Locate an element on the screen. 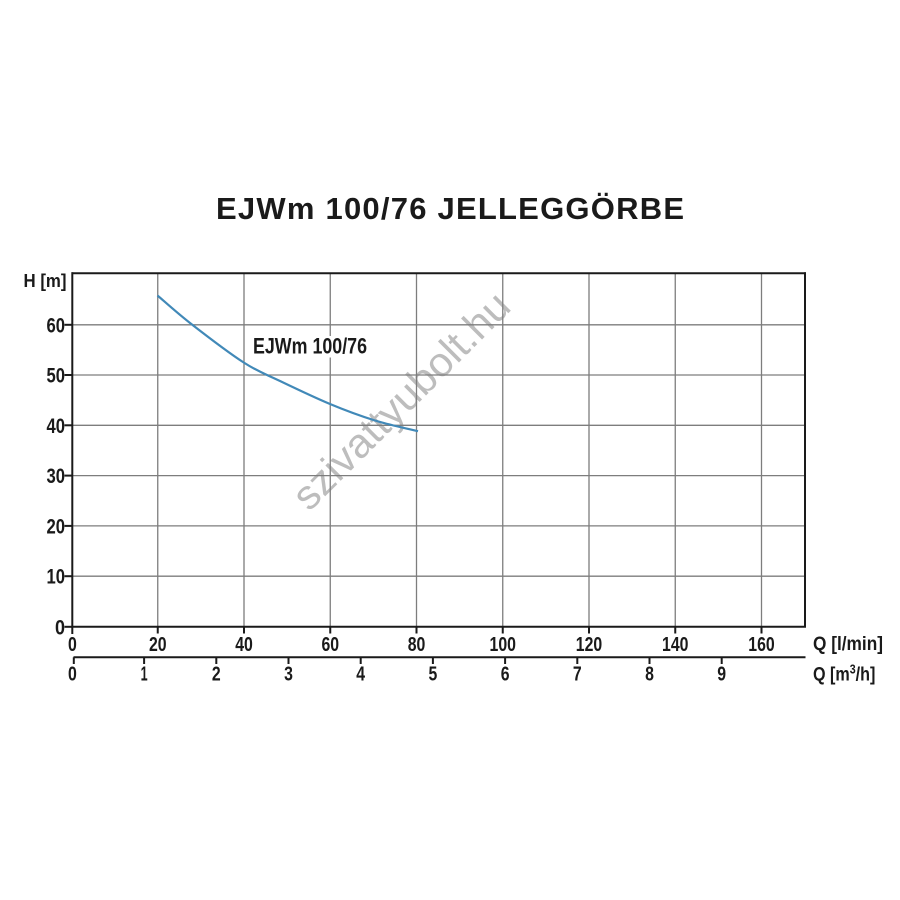 The image size is (900, 900). svg-text: 3 is located at coordinates (288, 675).